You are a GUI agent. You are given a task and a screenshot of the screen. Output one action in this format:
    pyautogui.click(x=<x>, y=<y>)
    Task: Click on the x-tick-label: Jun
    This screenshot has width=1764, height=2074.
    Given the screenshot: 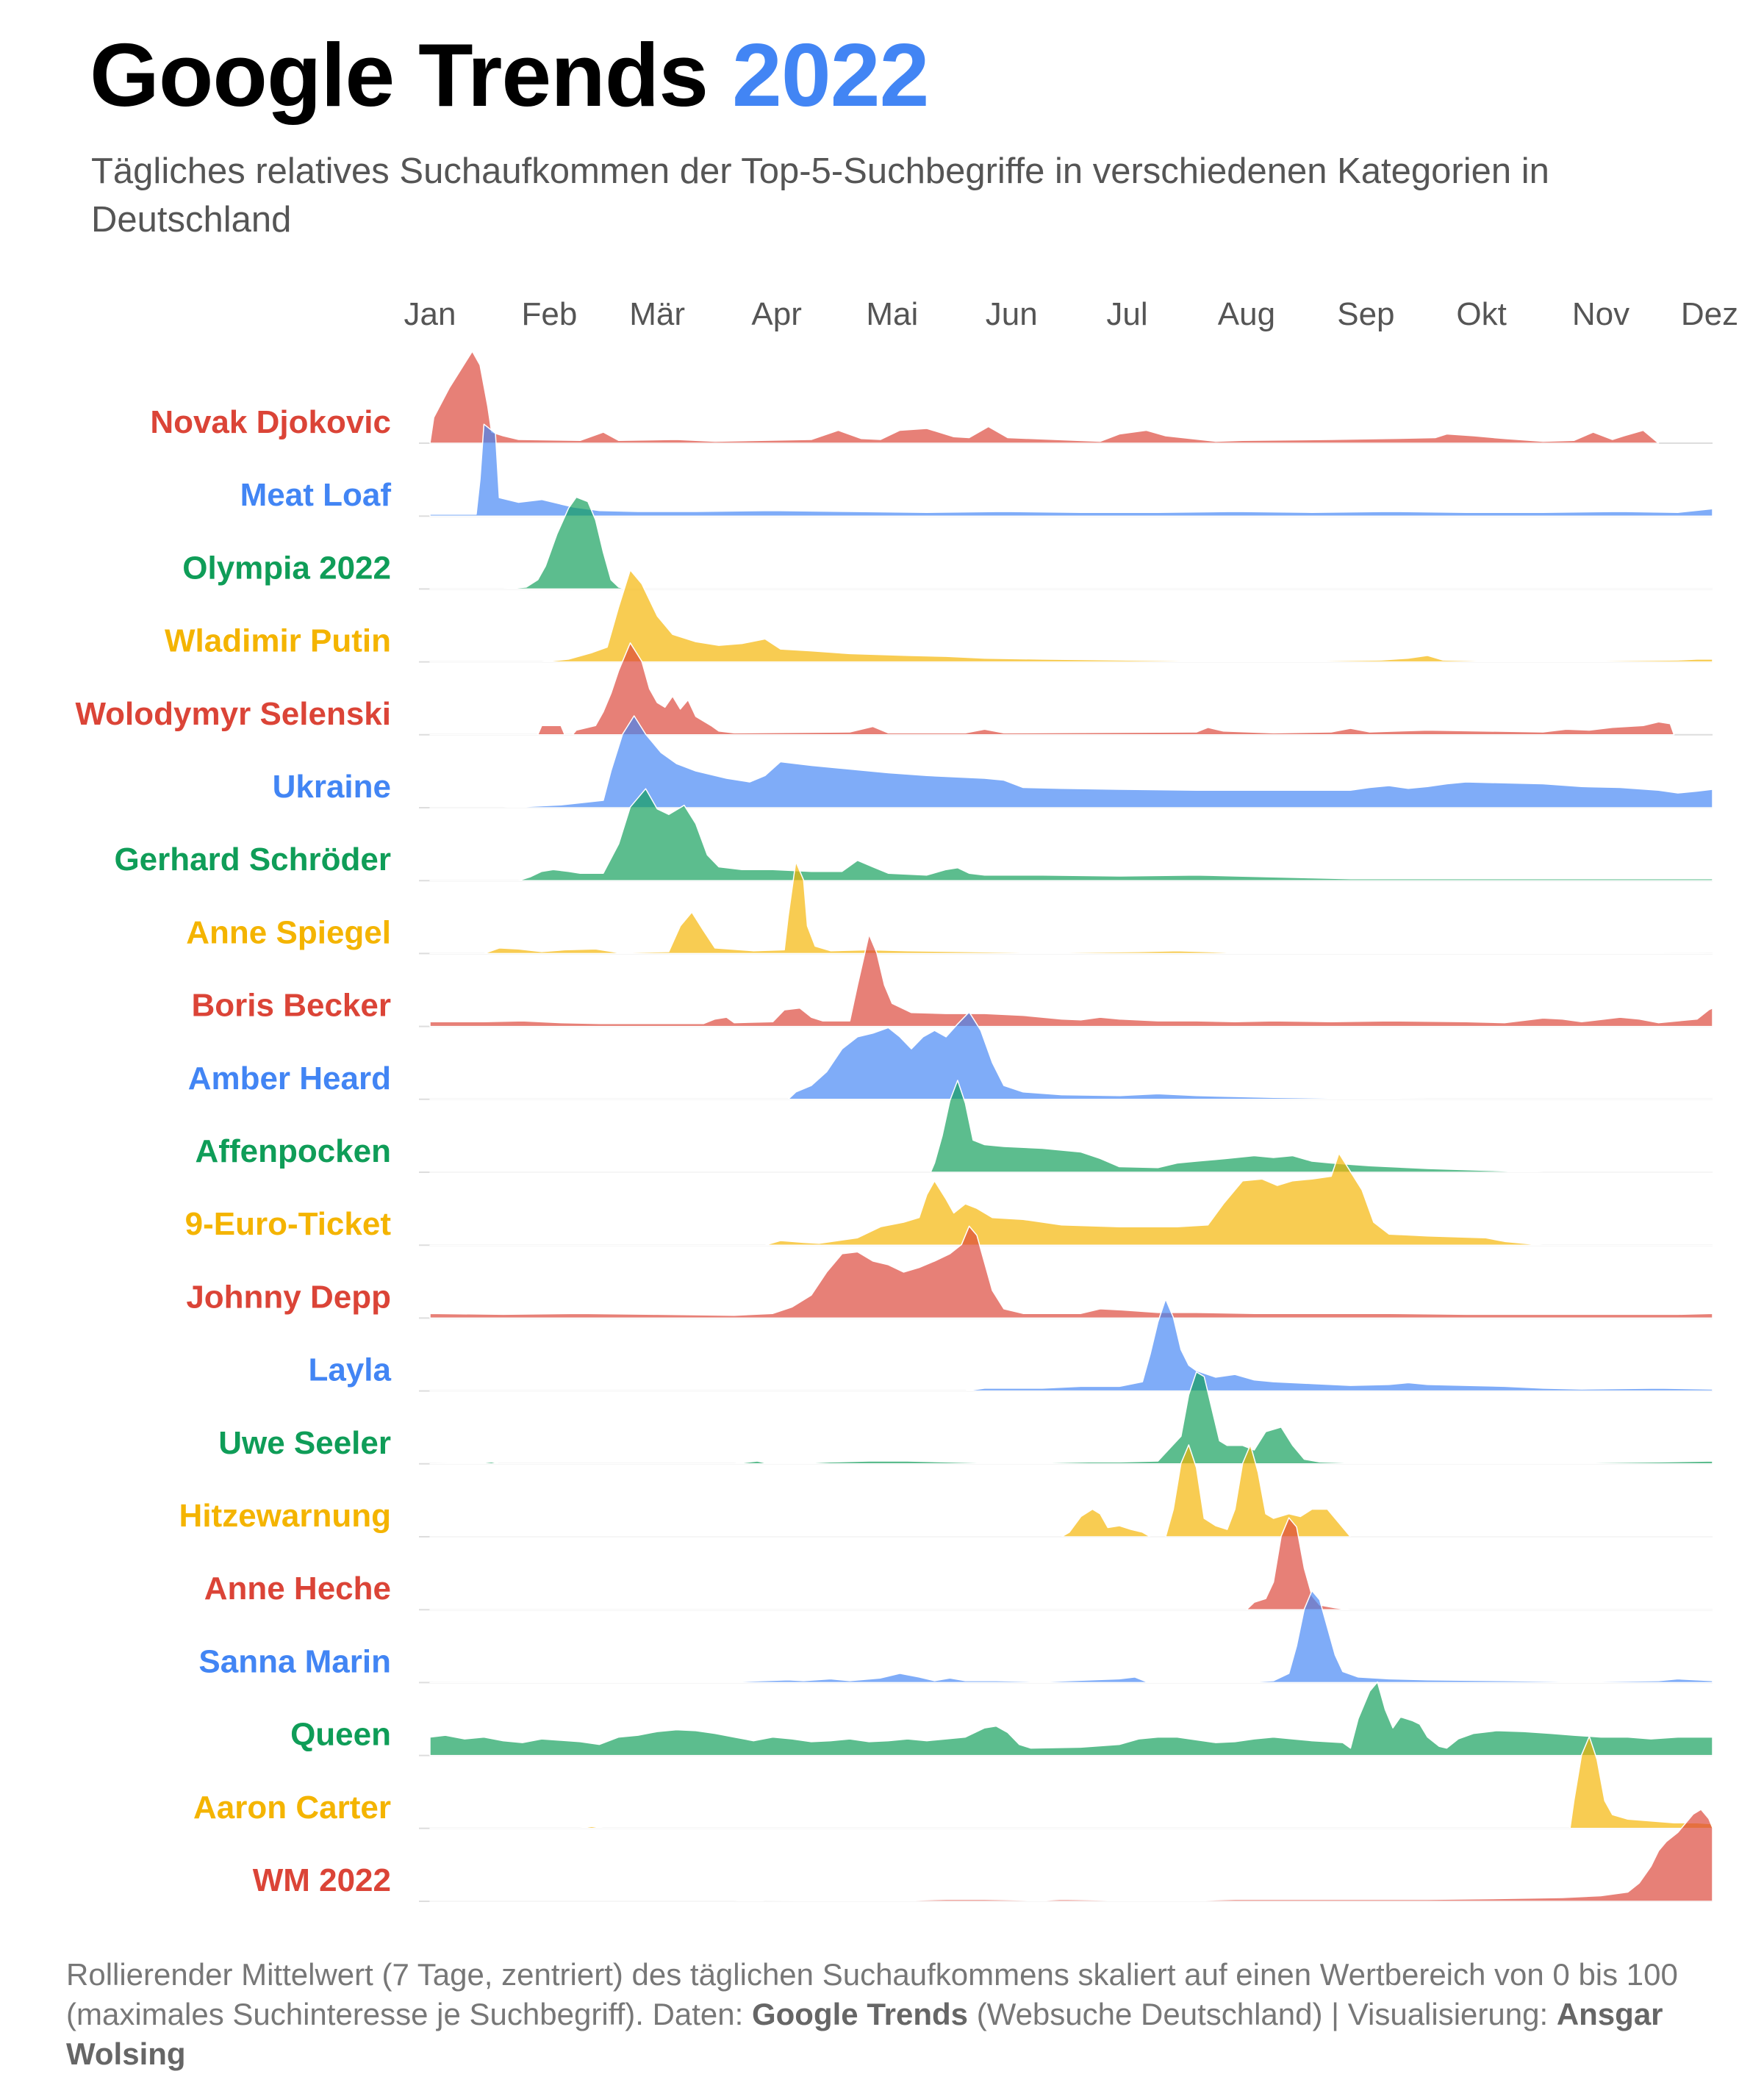 What is the action you would take?
    pyautogui.click(x=1012, y=314)
    